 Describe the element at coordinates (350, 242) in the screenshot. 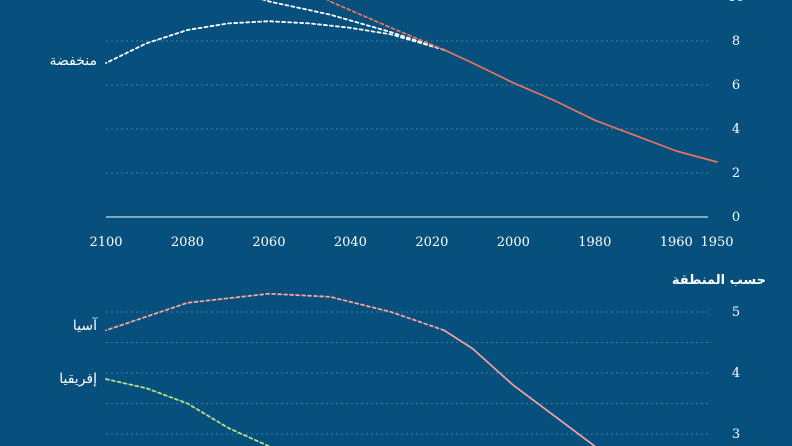

I see `x-tick-label: 2040` at that location.